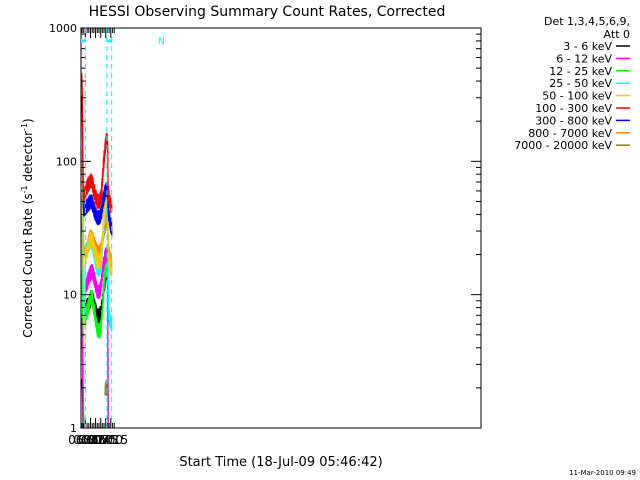 This screenshot has width=640, height=480. Describe the element at coordinates (577, 96) in the screenshot. I see `legend-entry-label: 50 - 100 keV` at that location.